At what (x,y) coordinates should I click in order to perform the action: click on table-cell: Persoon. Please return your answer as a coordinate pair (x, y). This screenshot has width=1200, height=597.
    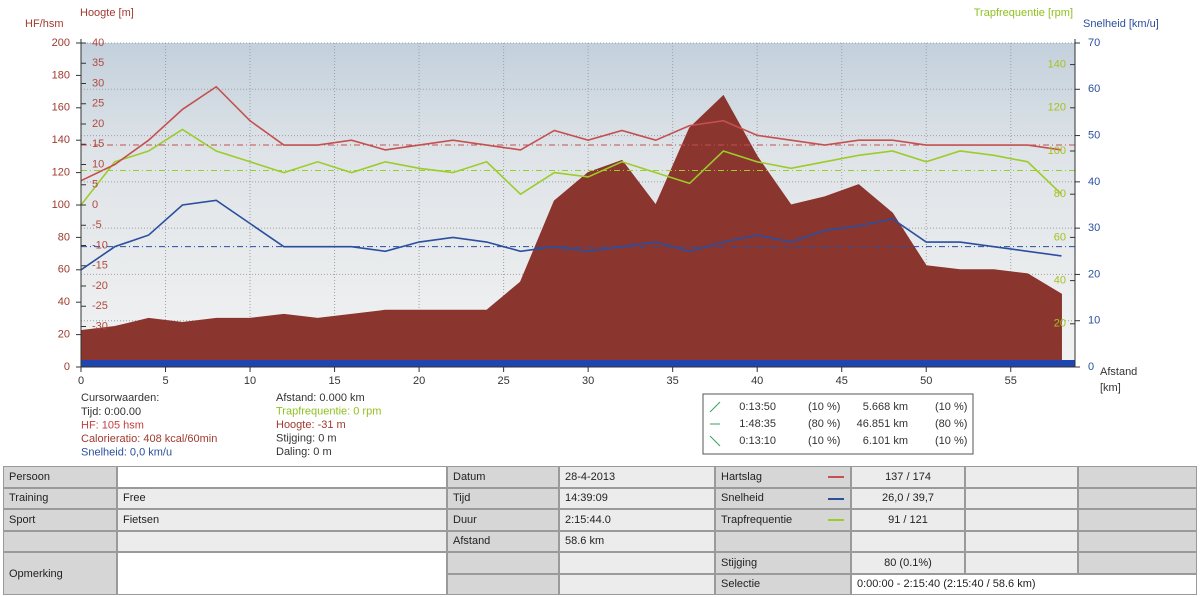
    Looking at the image, I should click on (60, 477).